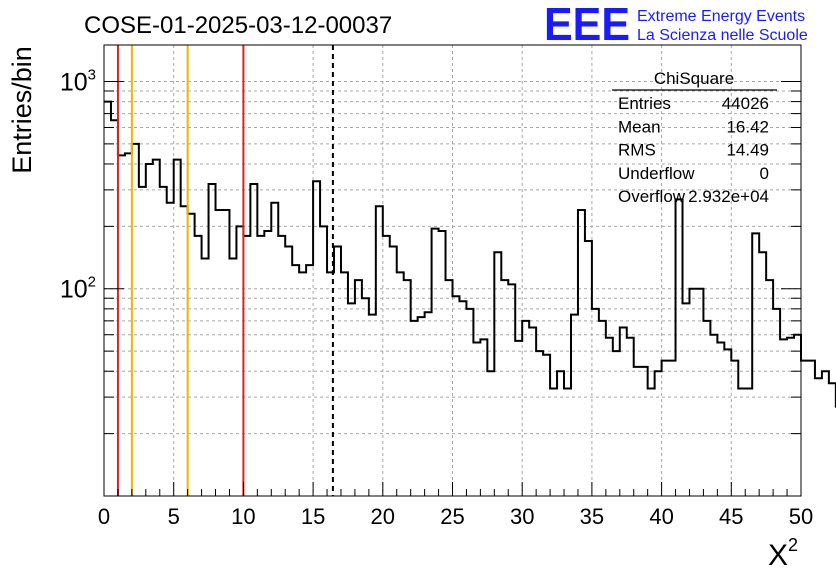 The image size is (836, 572). What do you see at coordinates (783, 553) in the screenshot?
I see `x-axis-label: X2` at bounding box center [783, 553].